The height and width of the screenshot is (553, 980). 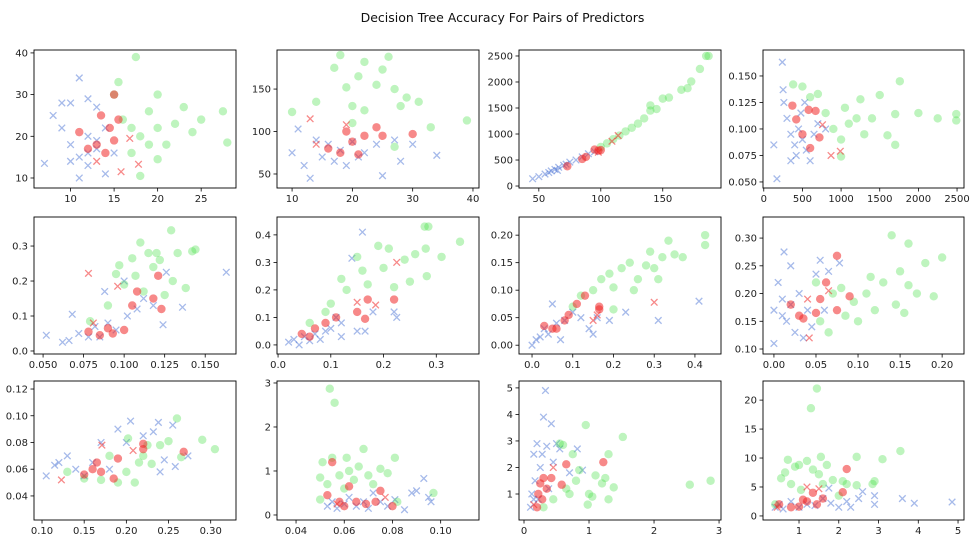 What do you see at coordinates (296, 531) in the screenshot?
I see `x-tick-label: 0.04` at bounding box center [296, 531].